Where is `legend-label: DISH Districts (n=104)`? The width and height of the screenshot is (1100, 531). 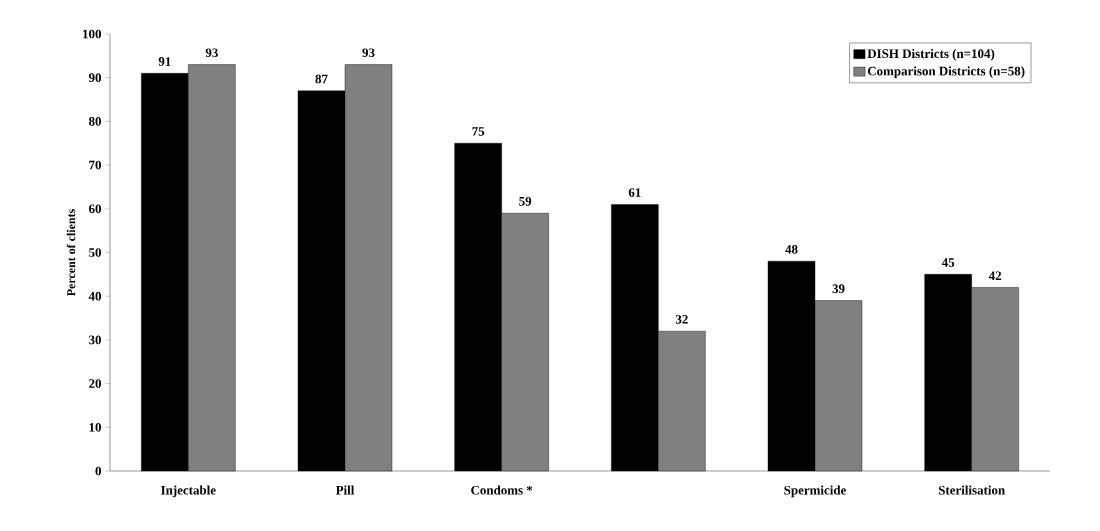 legend-label: DISH Districts (n=104) is located at coordinates (931, 54).